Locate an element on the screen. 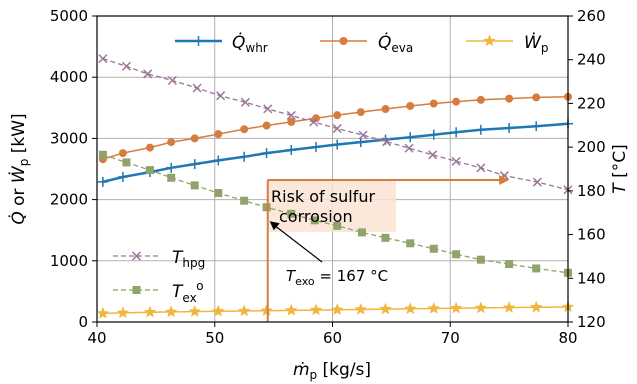  y-right-tick-label: 140 is located at coordinates (591, 278).